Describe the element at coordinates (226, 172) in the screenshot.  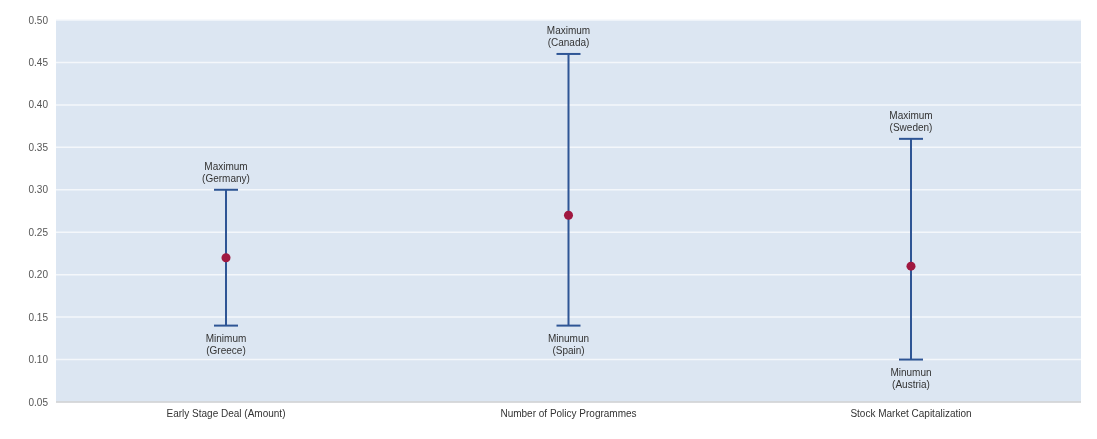
I see `annotation: Maximum (Germany)` at that location.